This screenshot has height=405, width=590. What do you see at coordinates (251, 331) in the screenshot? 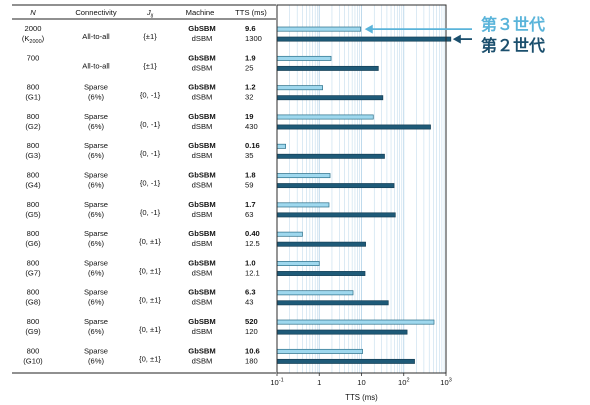
I see `cell-tts-dsbm: 120` at bounding box center [251, 331].